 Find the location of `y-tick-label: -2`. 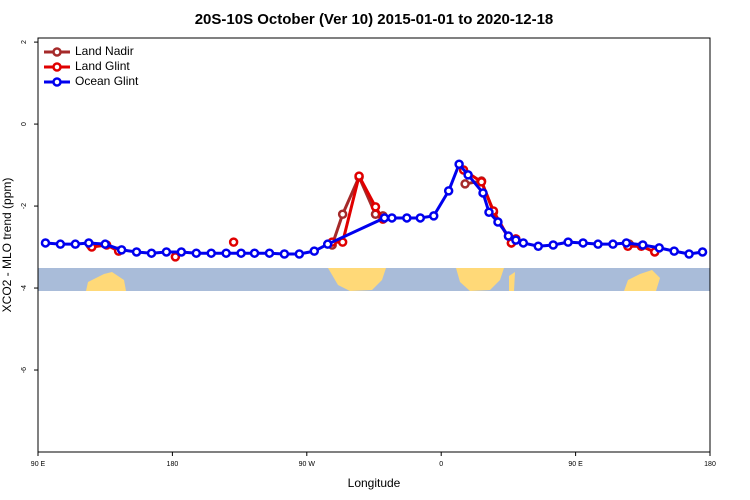

y-tick-label: -2 is located at coordinates (24, 206).